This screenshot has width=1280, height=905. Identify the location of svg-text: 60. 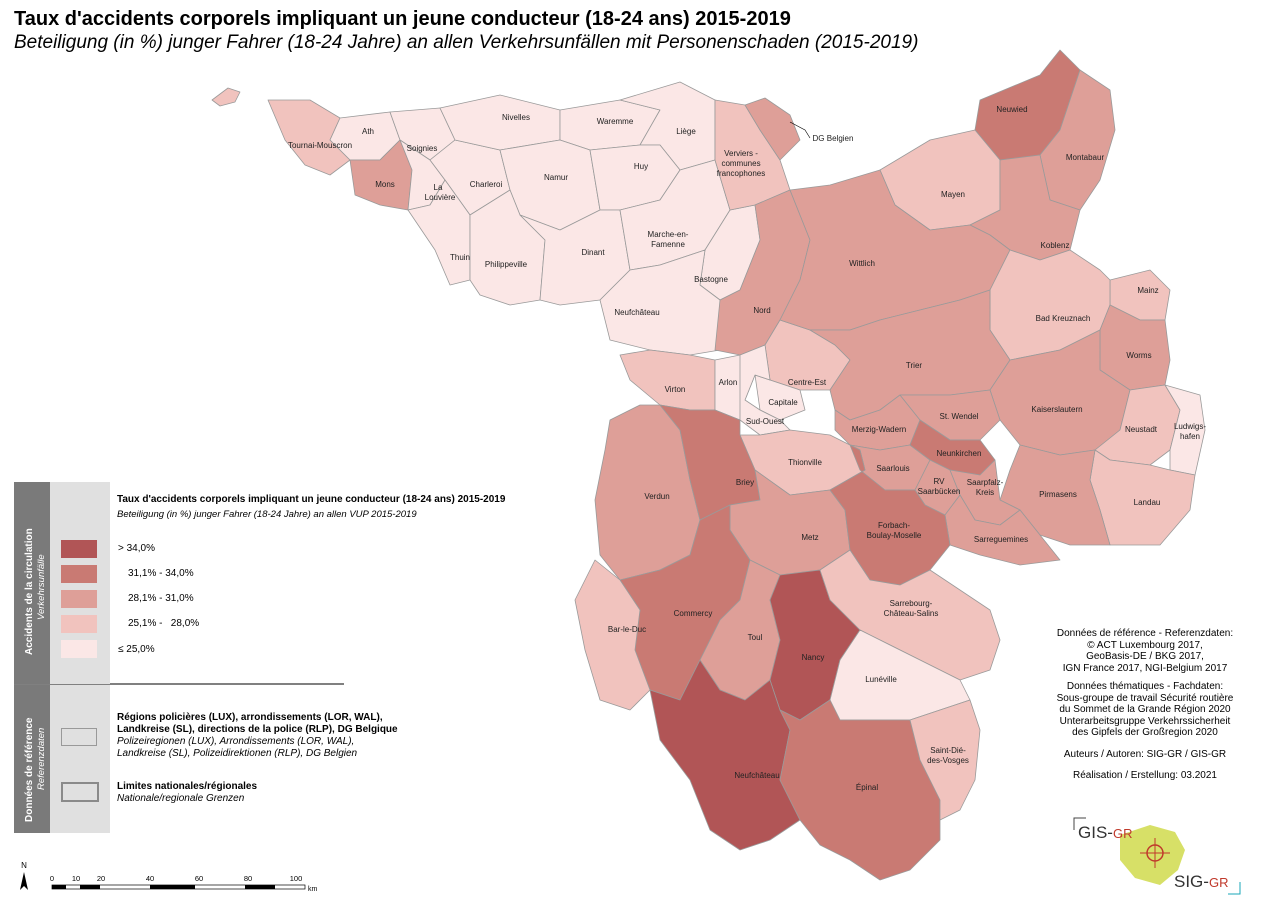
(199, 878).